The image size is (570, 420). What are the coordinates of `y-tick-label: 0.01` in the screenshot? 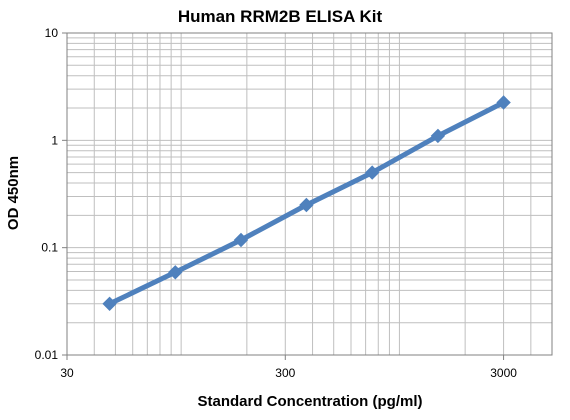 It's located at (47, 355).